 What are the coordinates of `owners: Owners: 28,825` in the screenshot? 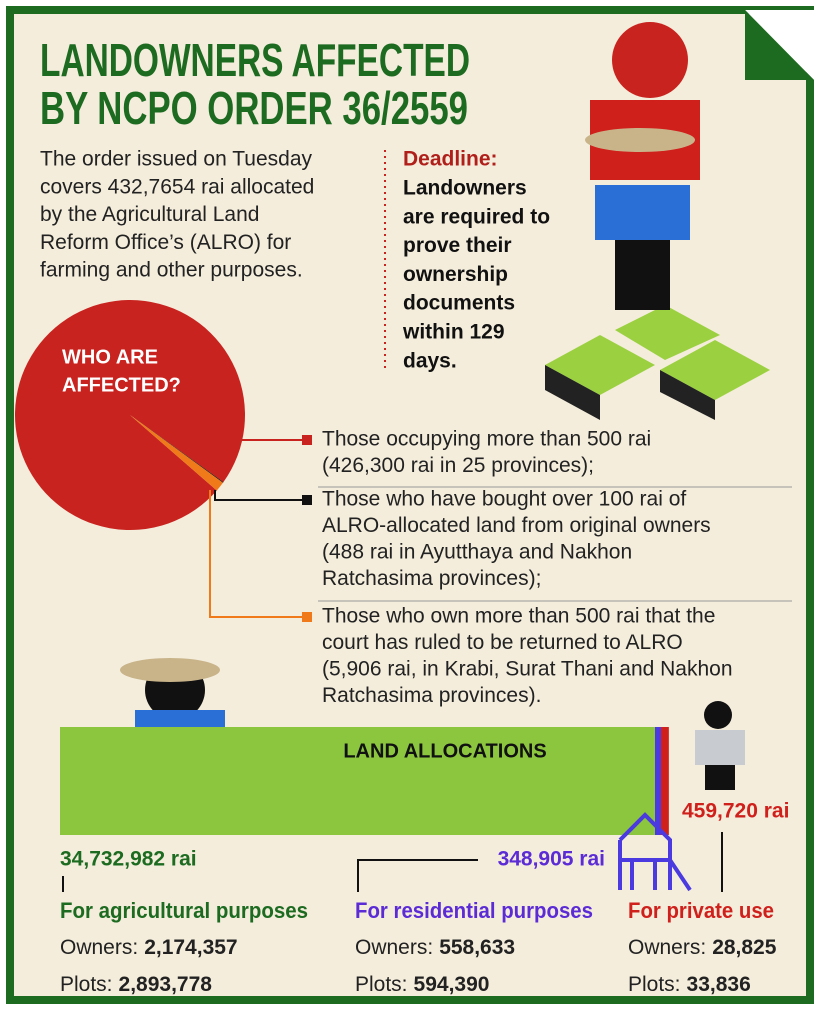 It's located at (702, 947).